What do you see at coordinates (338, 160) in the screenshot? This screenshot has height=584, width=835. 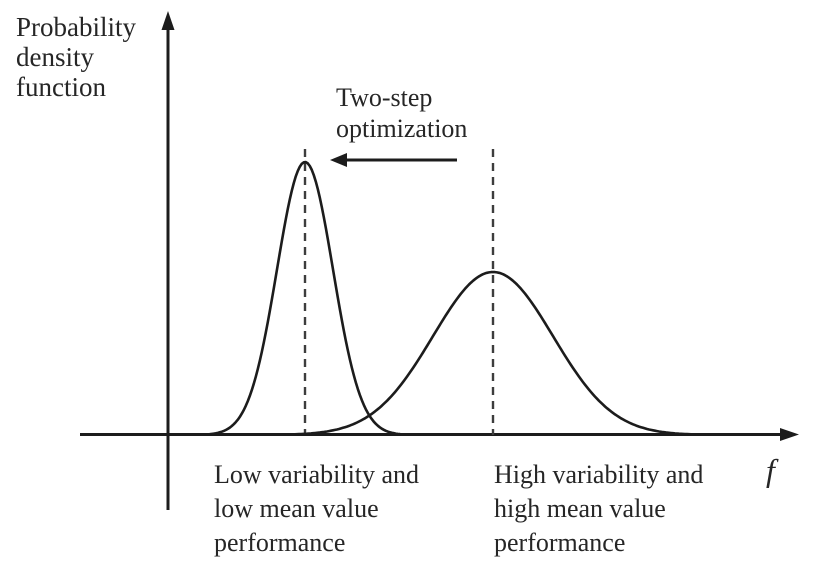 I see `optimization-arrow-head-icon` at bounding box center [338, 160].